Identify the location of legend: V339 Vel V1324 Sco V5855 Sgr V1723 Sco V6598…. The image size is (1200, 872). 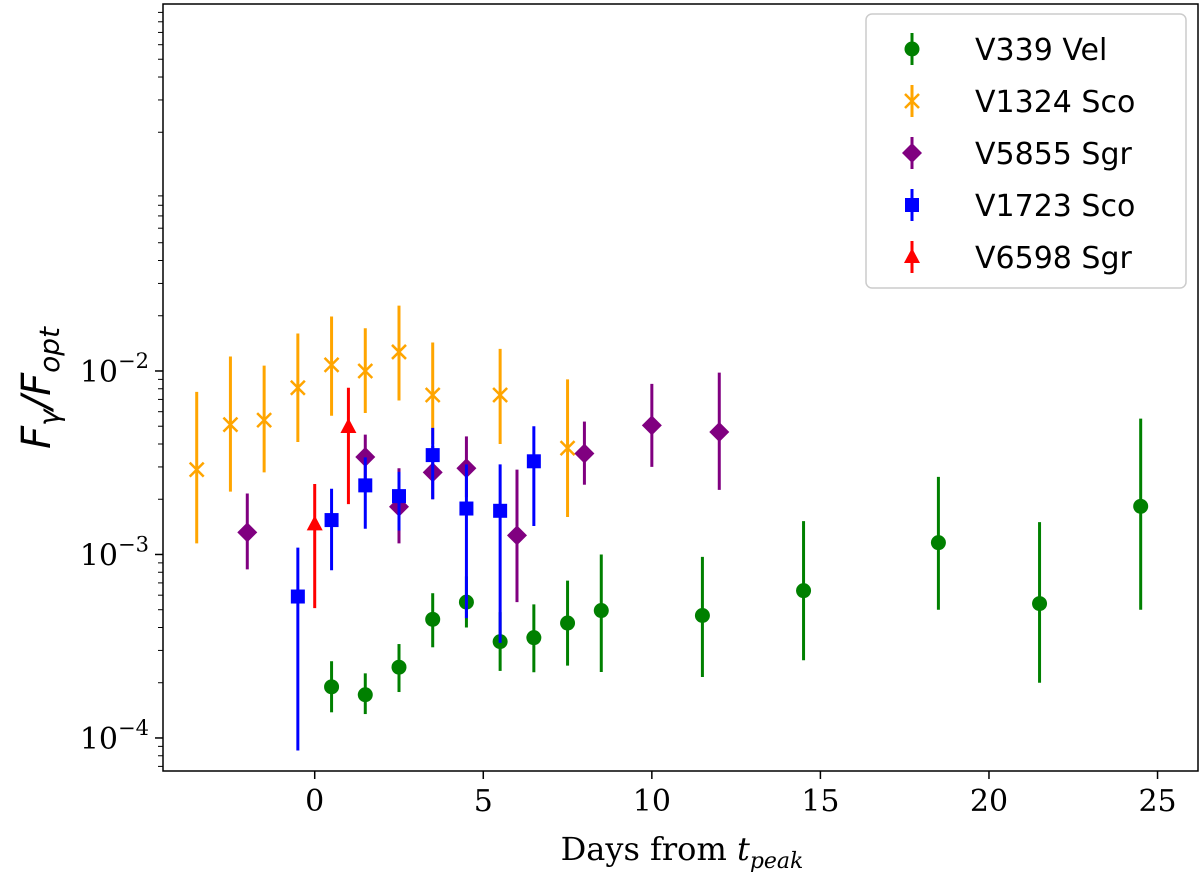
(1026, 151).